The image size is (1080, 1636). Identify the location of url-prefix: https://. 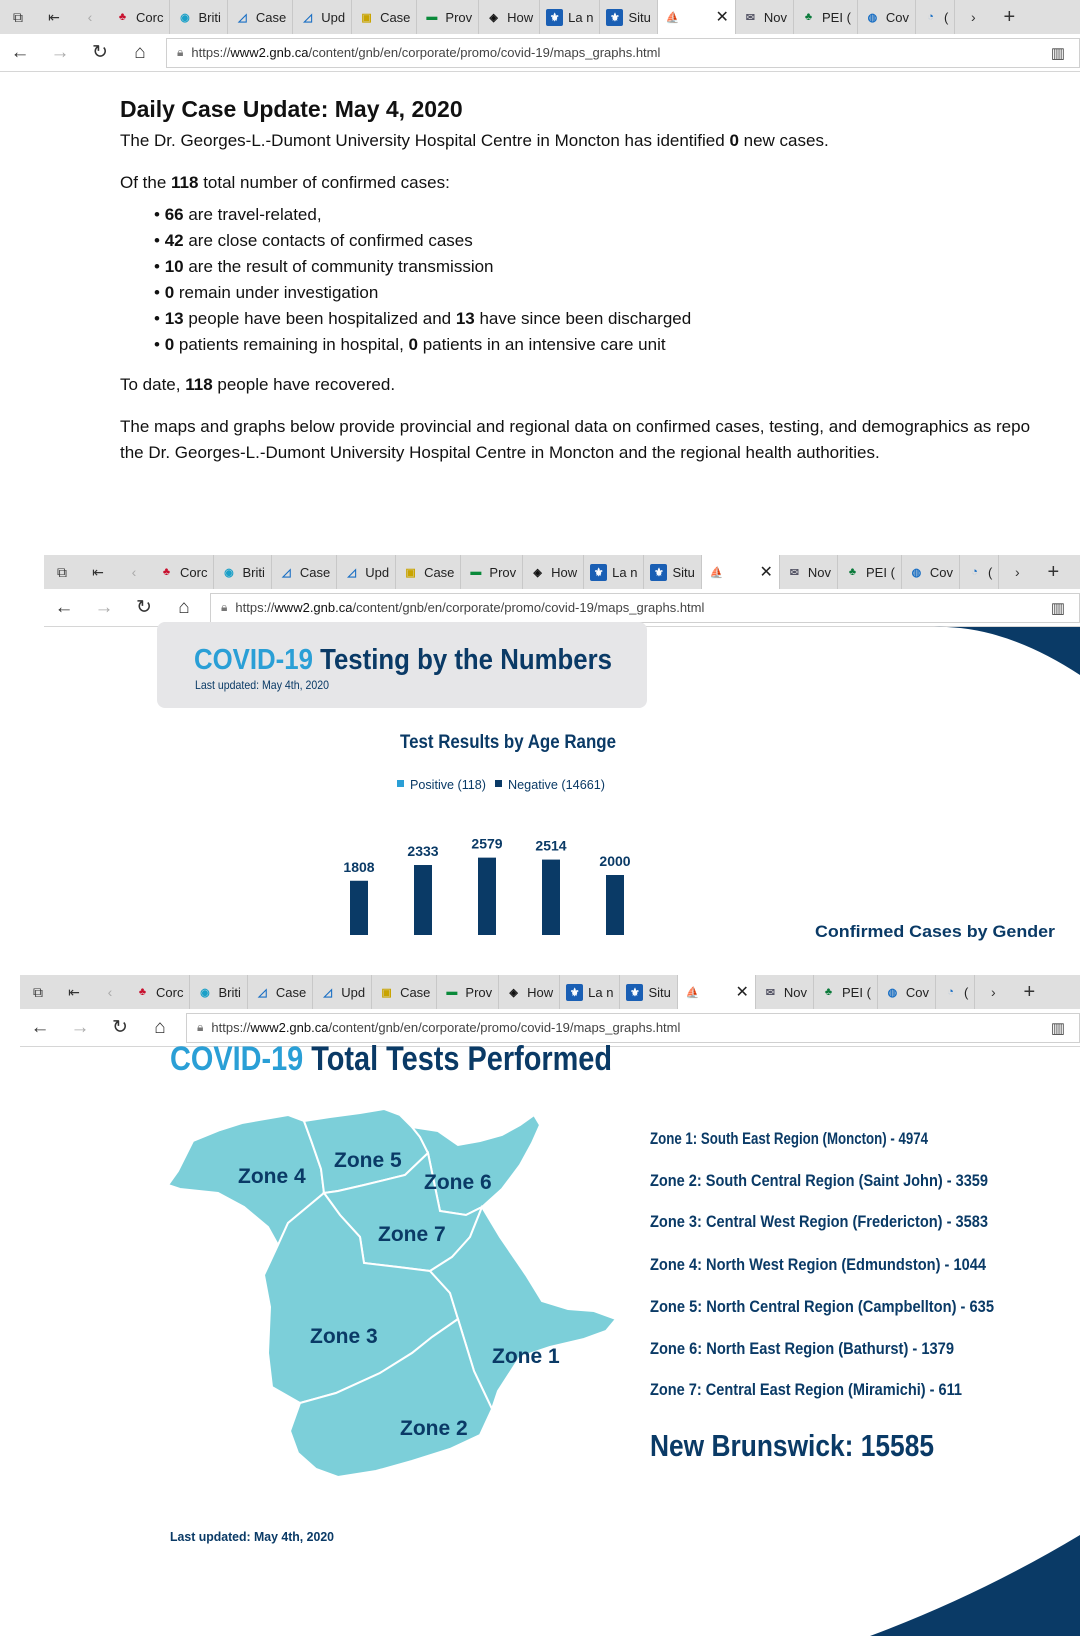
(211, 52).